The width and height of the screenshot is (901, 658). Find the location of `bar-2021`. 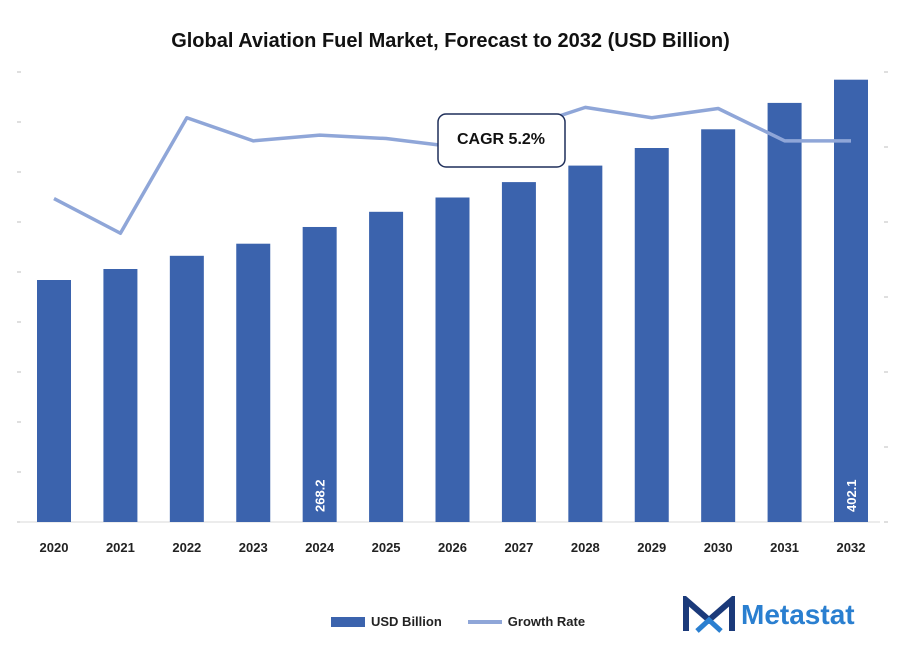

bar-2021 is located at coordinates (120, 395).